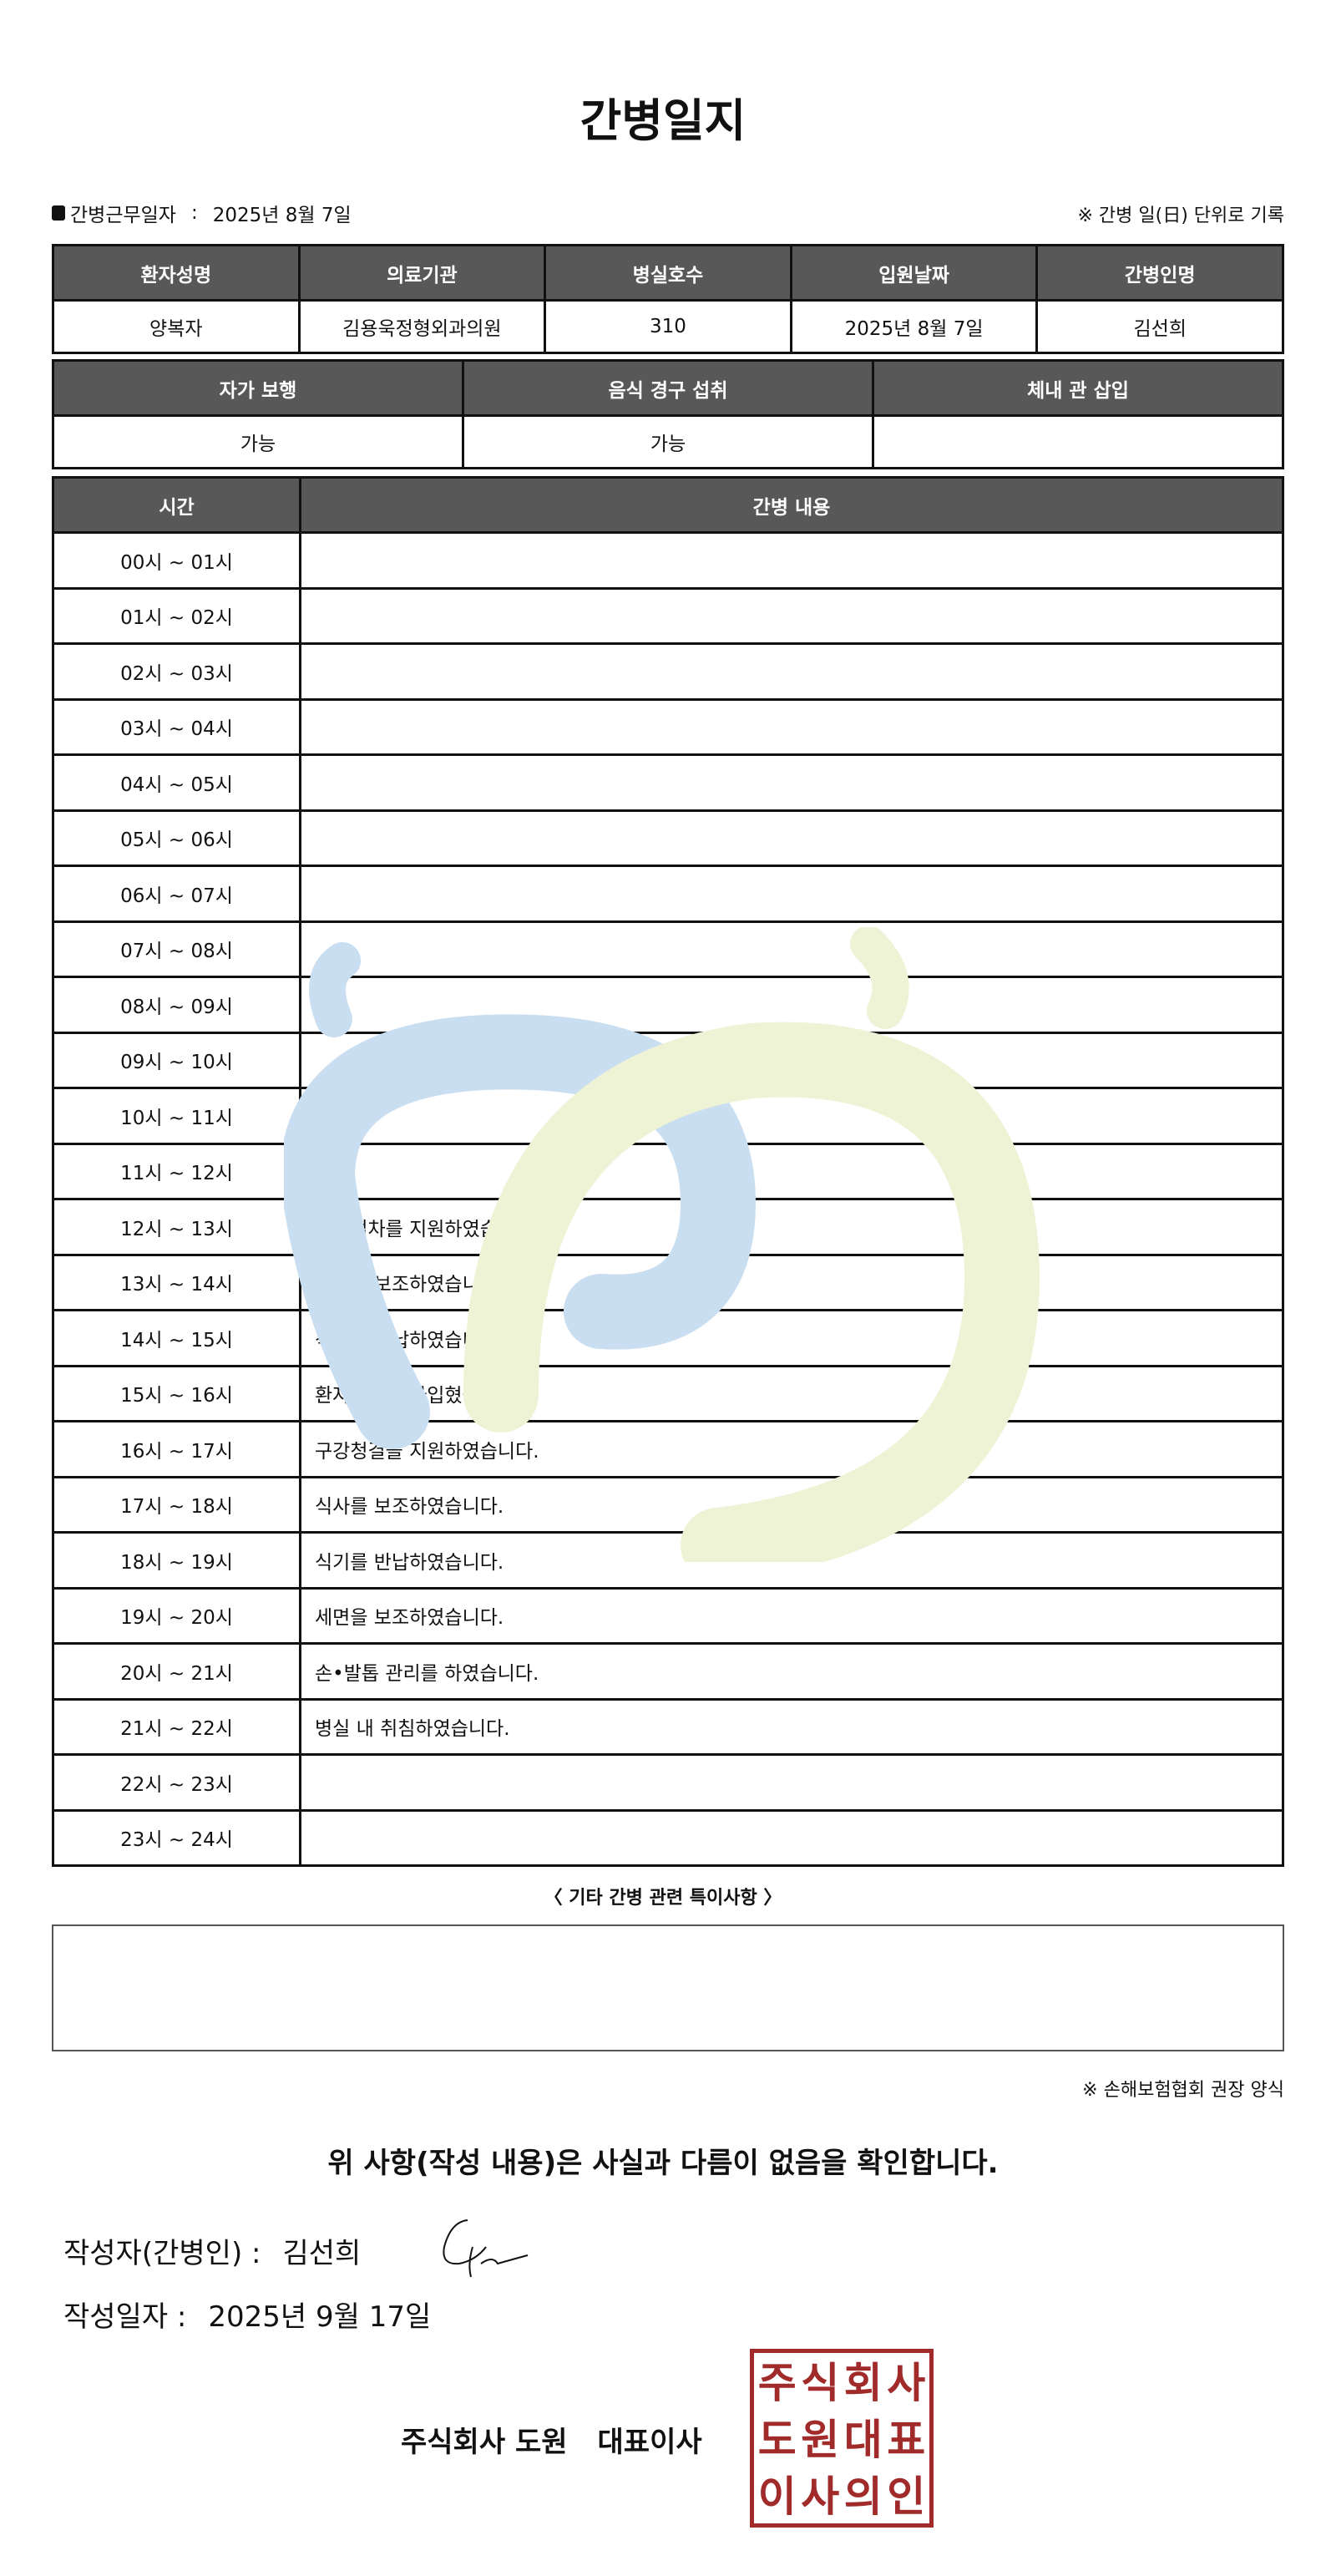 This screenshot has width=1326, height=2576. I want to click on company-name: 주식회사 도원, so click(484, 2442).